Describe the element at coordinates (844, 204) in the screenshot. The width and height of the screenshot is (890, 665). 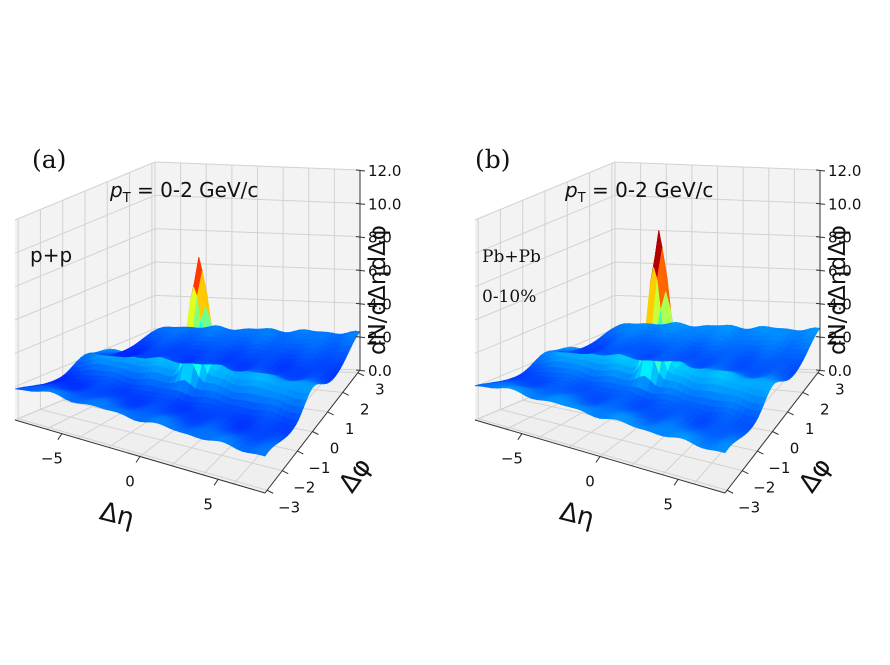
I see `z-tick-label: 10.0` at that location.